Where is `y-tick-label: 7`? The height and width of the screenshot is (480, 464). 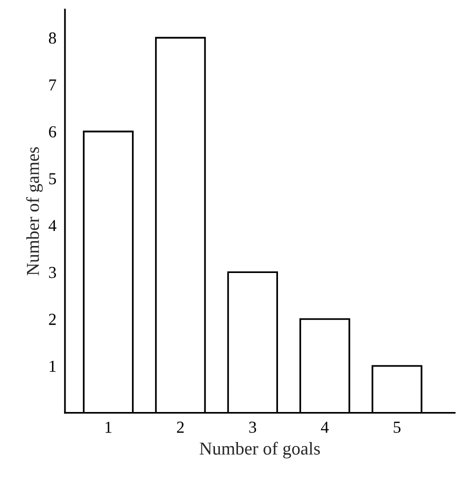
y-tick-label: 7 is located at coordinates (52, 84).